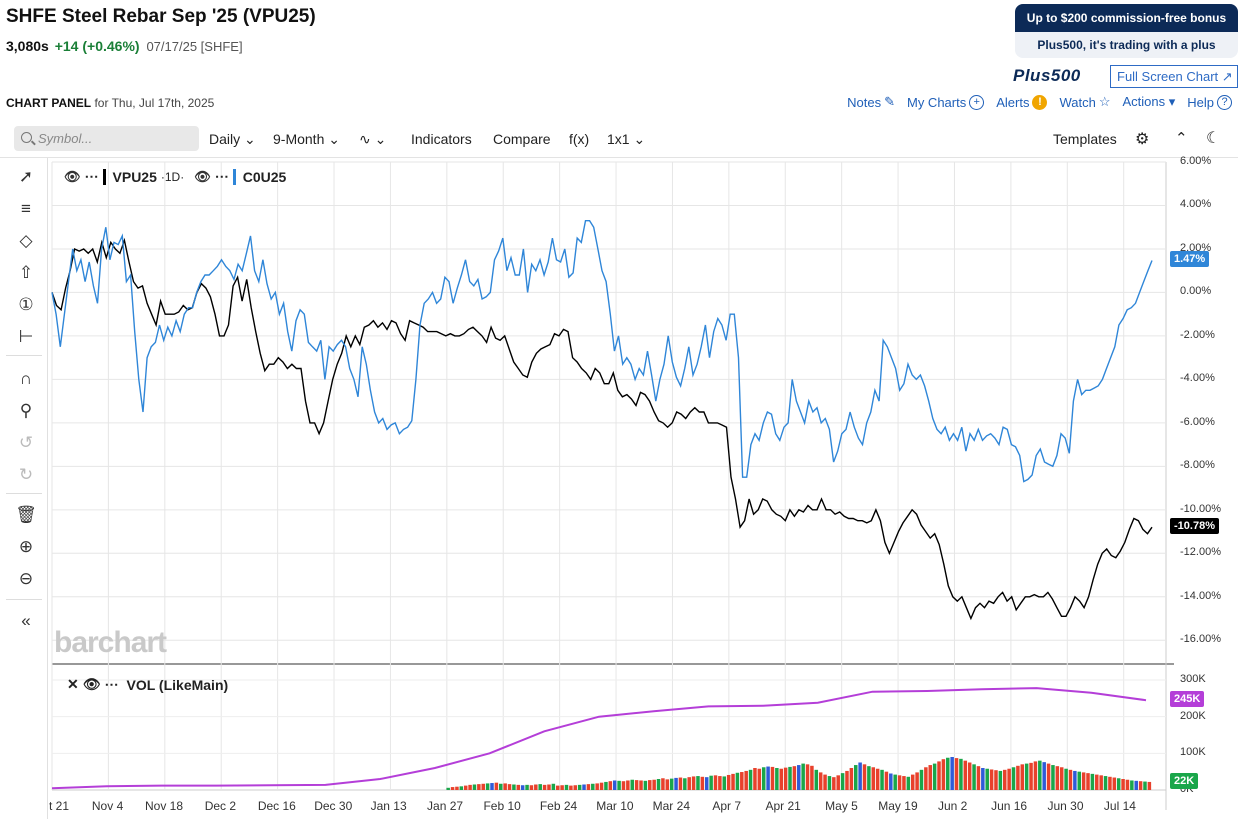 The image size is (1238, 819). Describe the element at coordinates (177, 684) in the screenshot. I see `legend-volume: VOL (LikeMain)` at that location.